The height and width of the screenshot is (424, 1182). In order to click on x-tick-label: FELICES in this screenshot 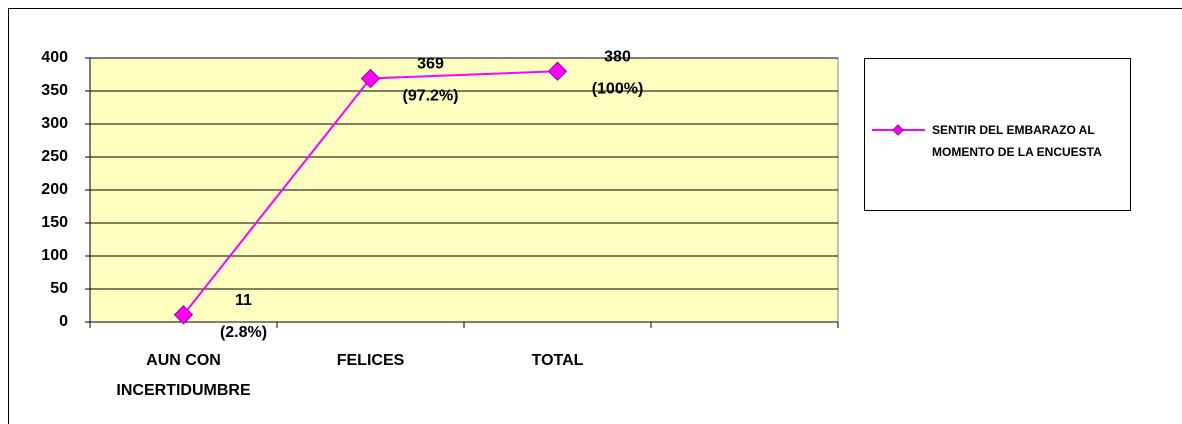, I will do `click(370, 360)`.